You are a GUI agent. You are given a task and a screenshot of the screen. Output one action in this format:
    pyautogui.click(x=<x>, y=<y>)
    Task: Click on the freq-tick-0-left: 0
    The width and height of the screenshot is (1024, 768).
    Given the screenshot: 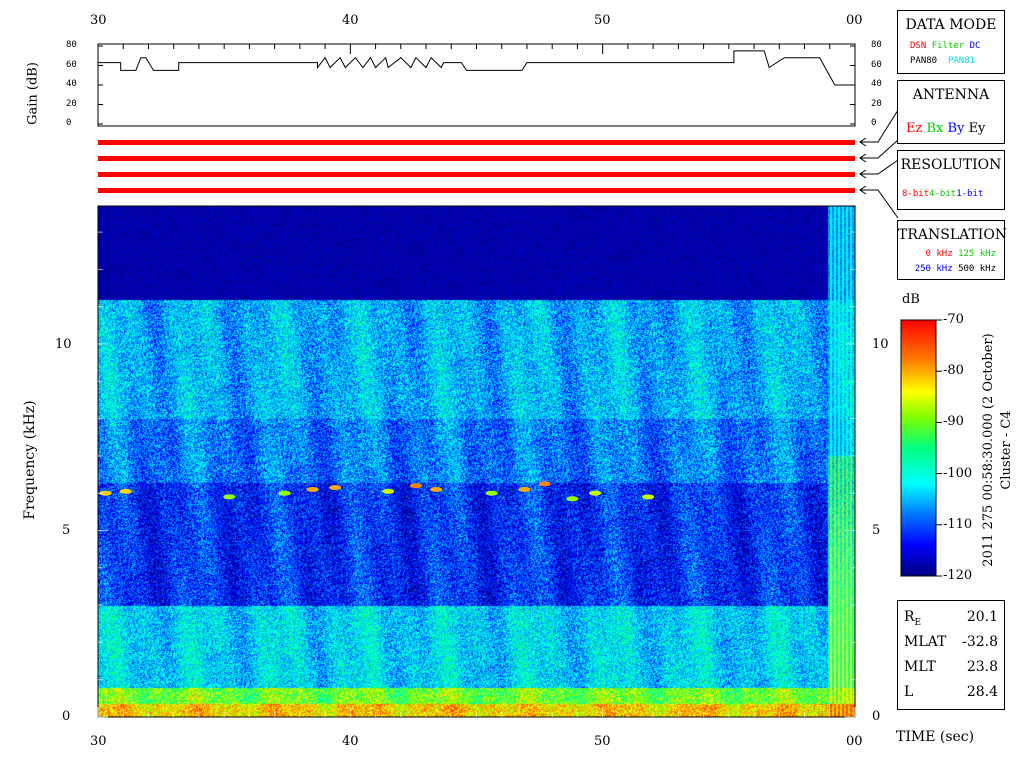 What is the action you would take?
    pyautogui.click(x=66, y=716)
    